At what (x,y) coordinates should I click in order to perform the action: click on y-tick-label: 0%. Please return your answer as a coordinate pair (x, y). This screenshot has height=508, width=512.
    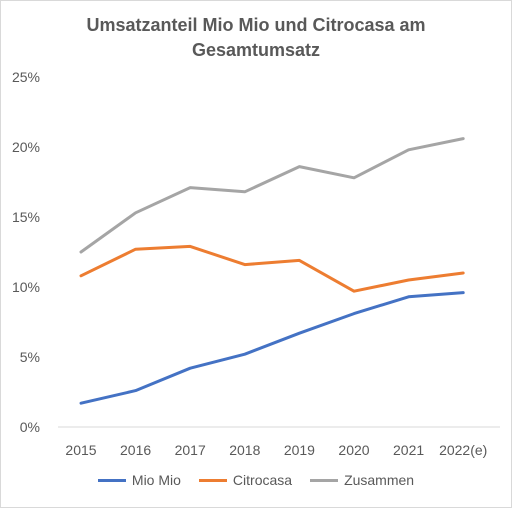
    Looking at the image, I should click on (30, 427).